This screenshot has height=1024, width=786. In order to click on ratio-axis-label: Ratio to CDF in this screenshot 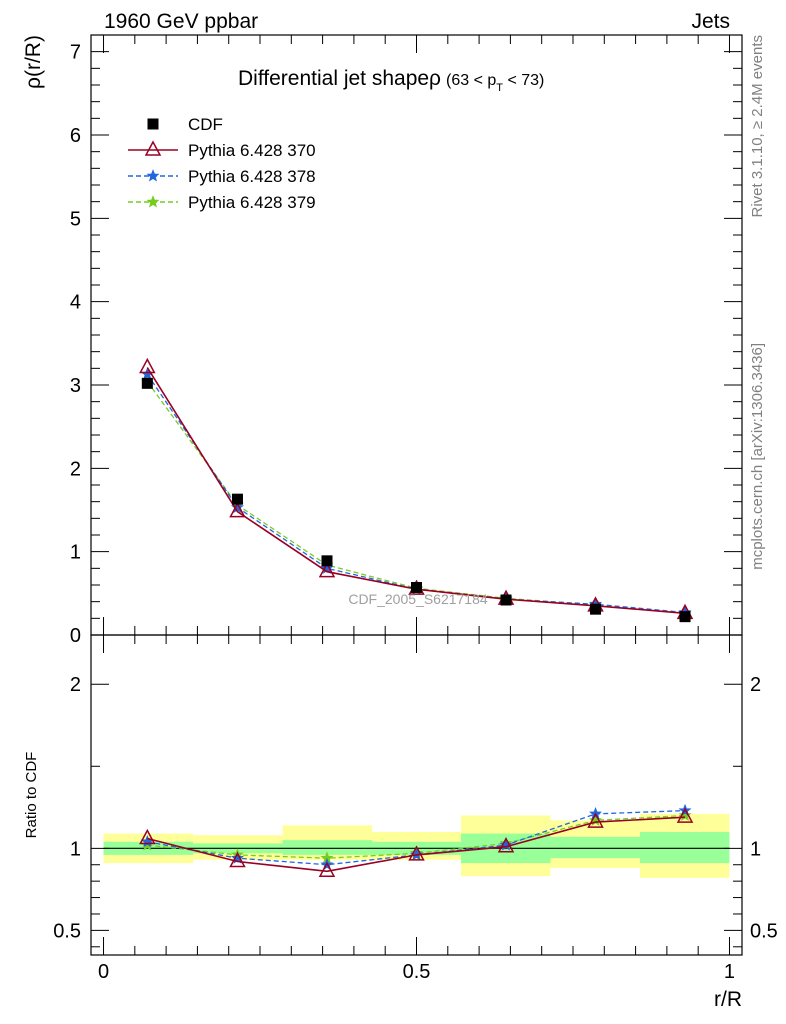, I will do `click(31, 795)`.